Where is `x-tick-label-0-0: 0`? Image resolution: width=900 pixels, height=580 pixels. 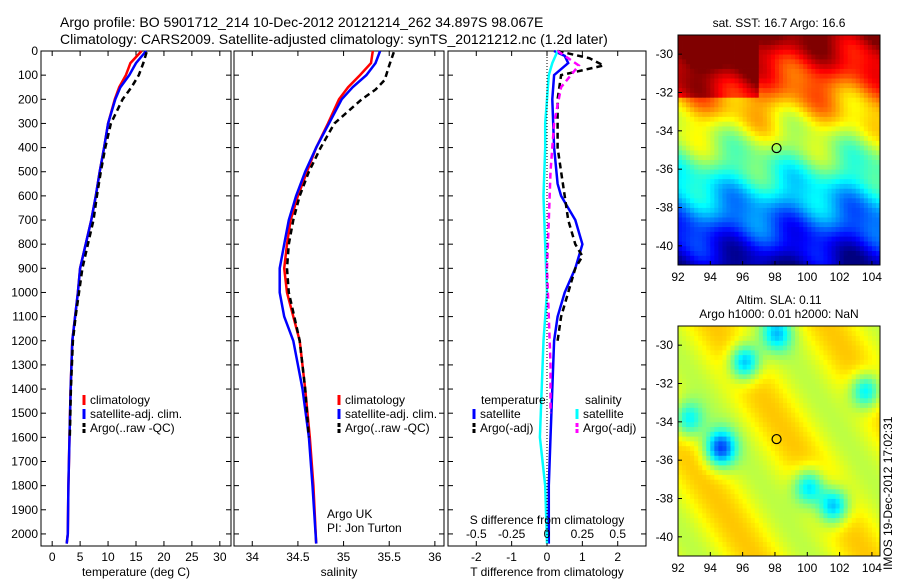
x-tick-label-0-0: 0 is located at coordinates (52, 557).